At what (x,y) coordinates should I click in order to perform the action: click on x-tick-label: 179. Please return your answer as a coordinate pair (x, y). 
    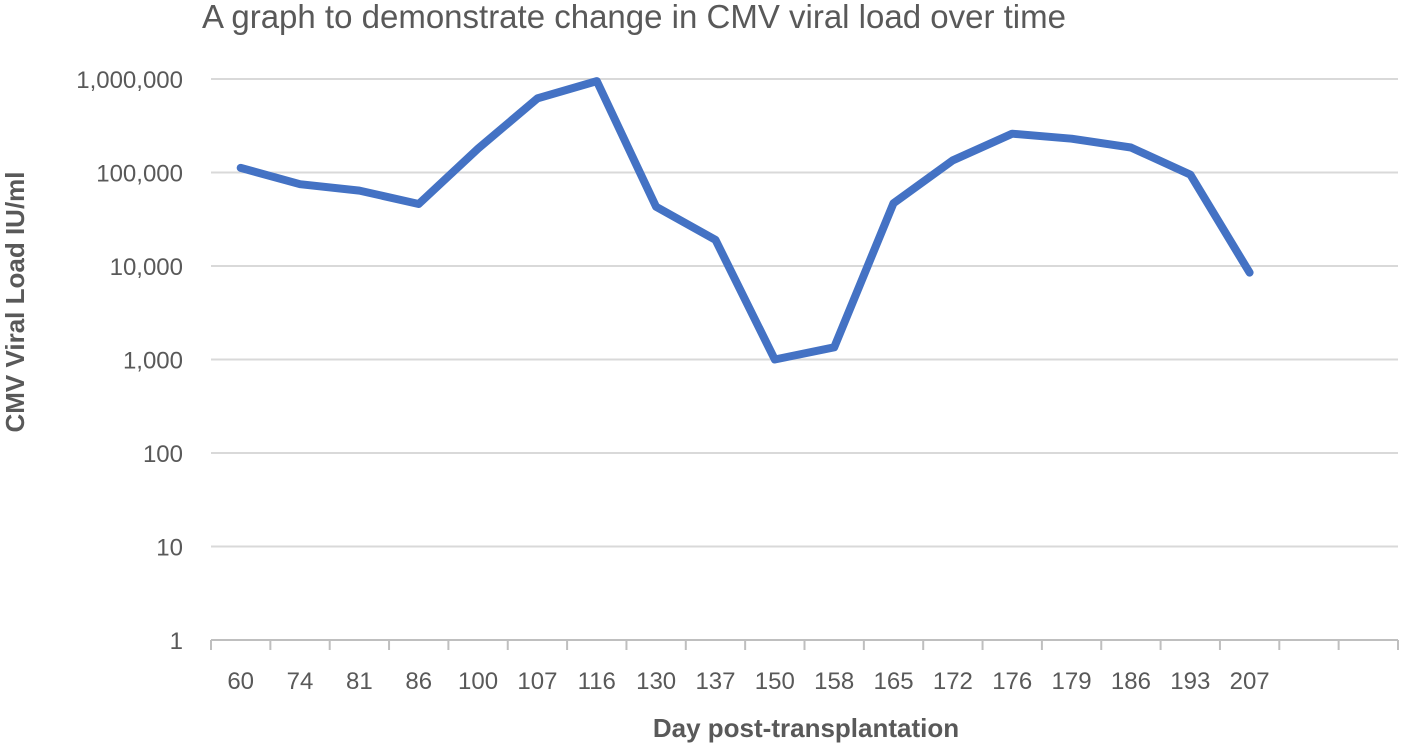
    Looking at the image, I should click on (1072, 681).